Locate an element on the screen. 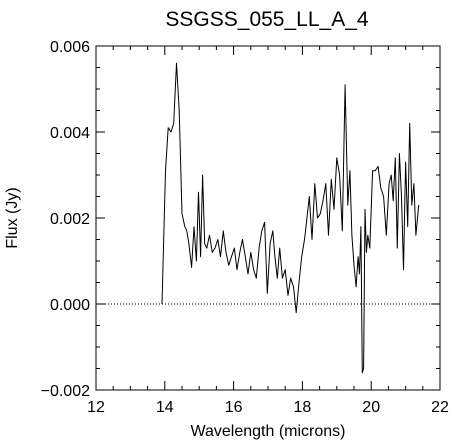 This screenshot has height=442, width=452. y-tick-label: 0.000 is located at coordinates (70, 305).